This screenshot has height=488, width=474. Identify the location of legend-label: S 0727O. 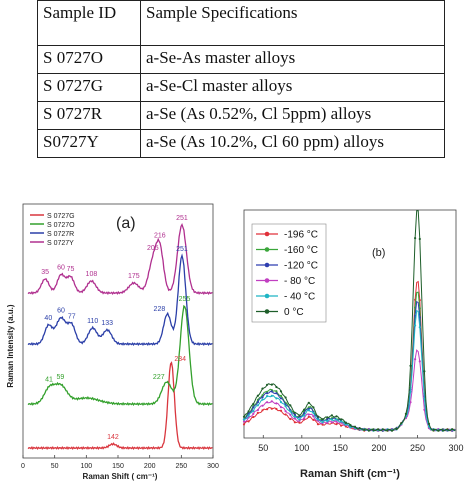
(61, 225).